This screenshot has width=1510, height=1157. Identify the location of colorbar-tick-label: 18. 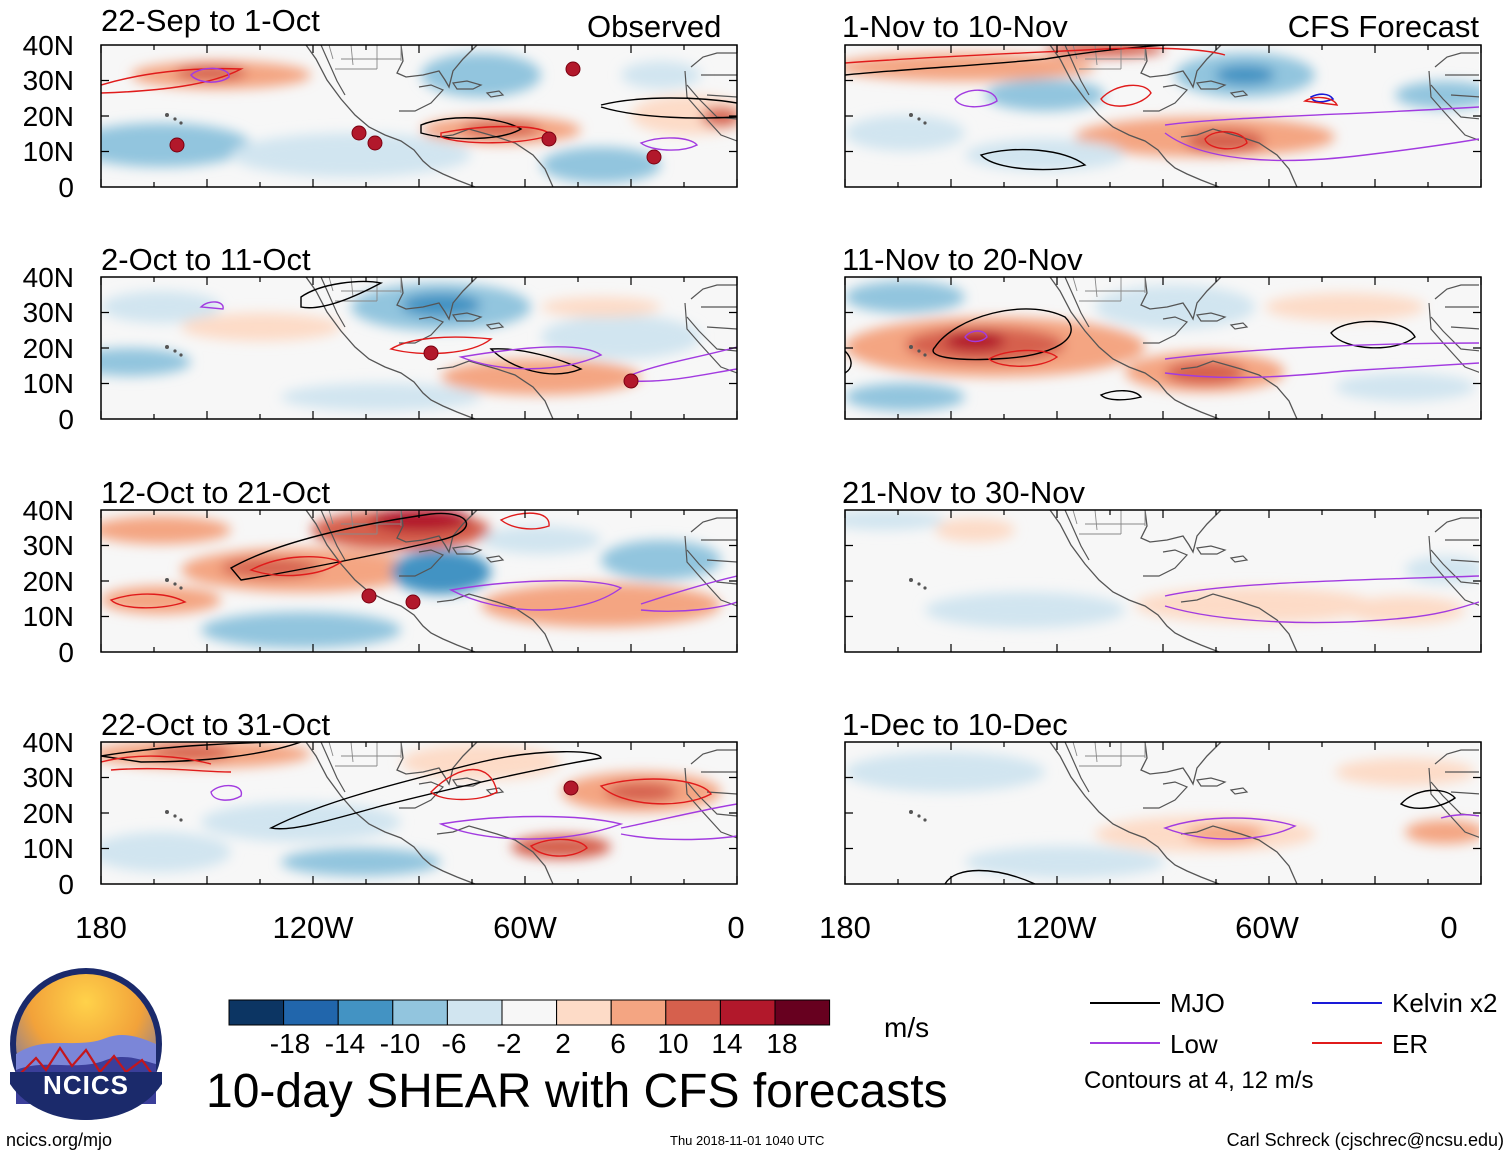
(782, 1043).